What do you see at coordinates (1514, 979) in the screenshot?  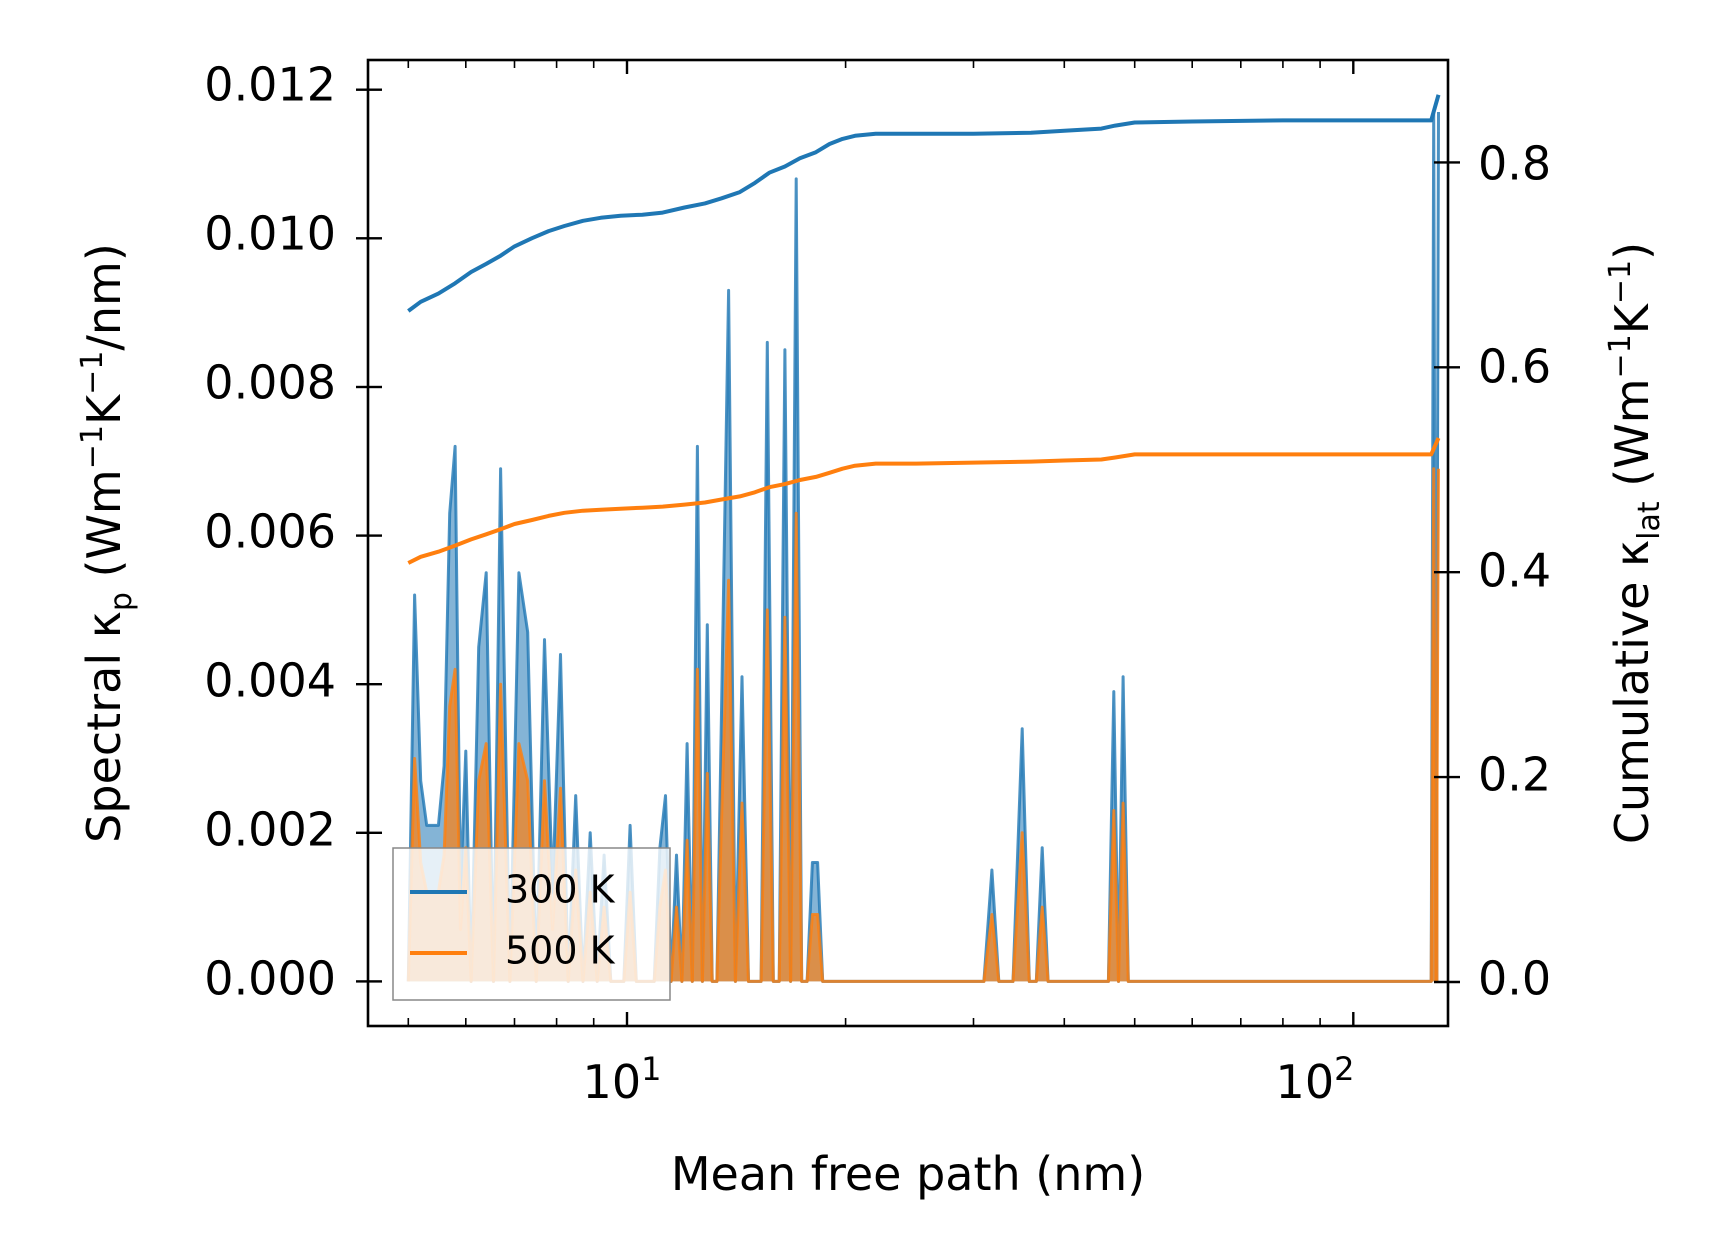 I see `right-y-tick-label: 0.0` at bounding box center [1514, 979].